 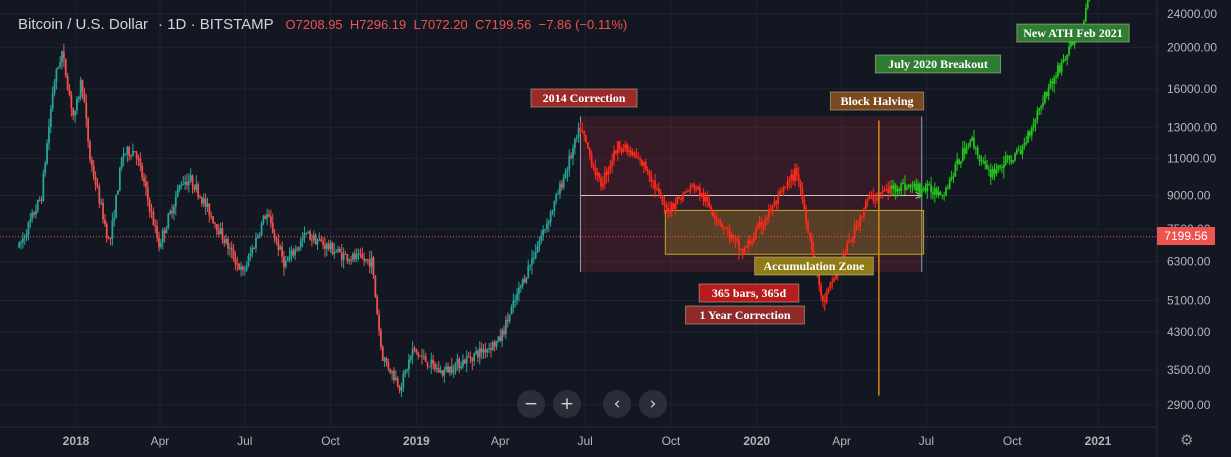 What do you see at coordinates (1189, 405) in the screenshot?
I see `y-tick-label: 2900.00` at bounding box center [1189, 405].